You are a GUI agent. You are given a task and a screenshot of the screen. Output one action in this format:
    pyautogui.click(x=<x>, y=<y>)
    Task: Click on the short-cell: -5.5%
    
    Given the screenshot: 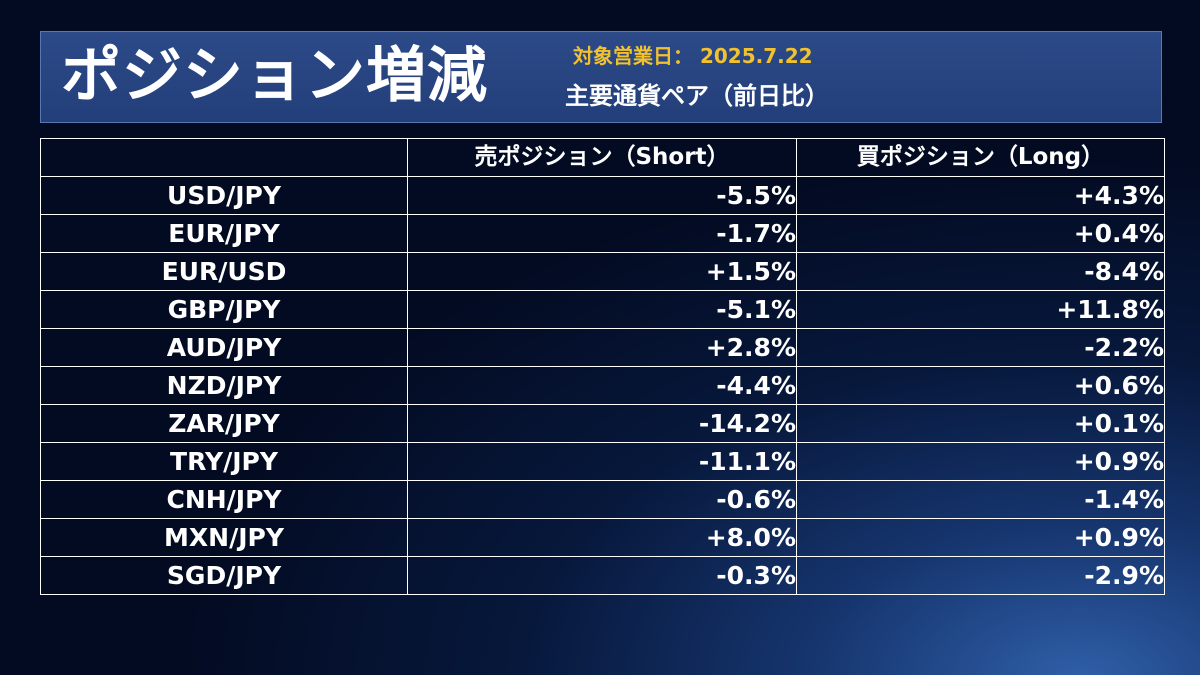 What is the action you would take?
    pyautogui.click(x=602, y=195)
    